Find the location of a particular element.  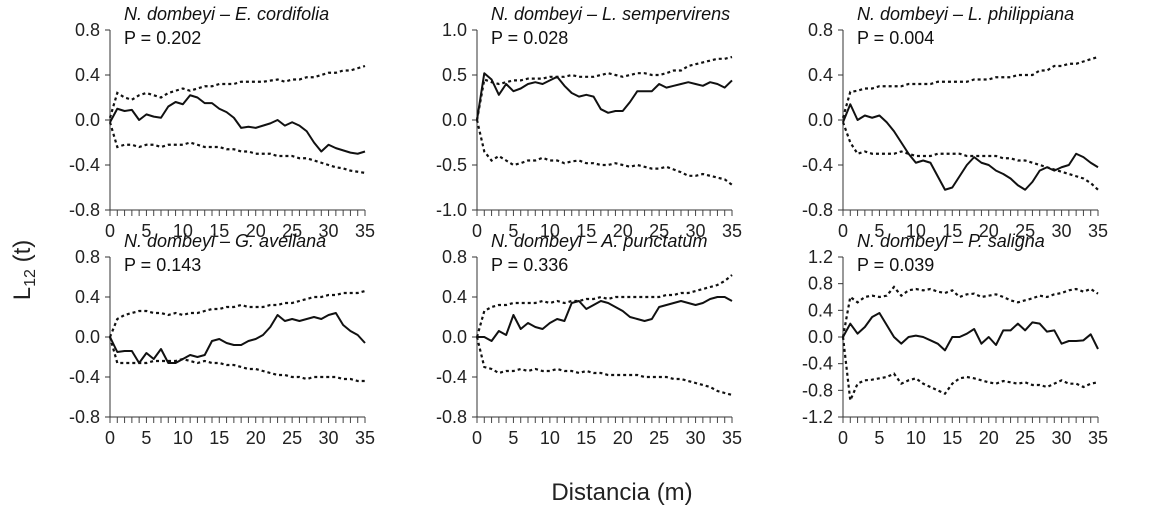

y-tick-label: 0.5 is located at coordinates (454, 75).